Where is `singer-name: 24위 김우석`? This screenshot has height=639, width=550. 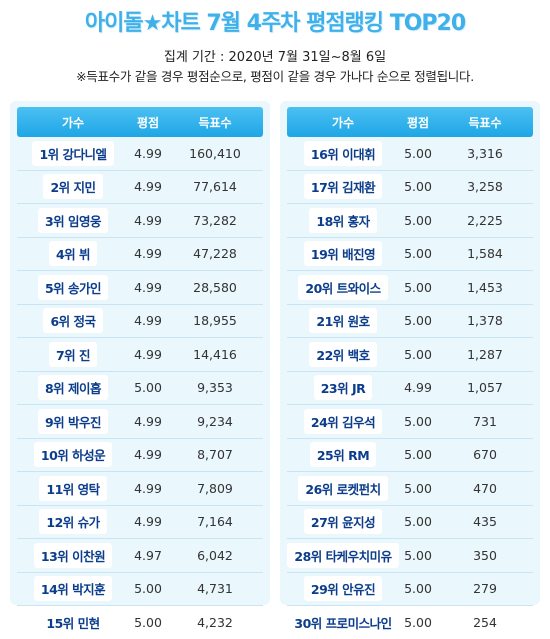
singer-name: 24위 김우석 is located at coordinates (343, 421).